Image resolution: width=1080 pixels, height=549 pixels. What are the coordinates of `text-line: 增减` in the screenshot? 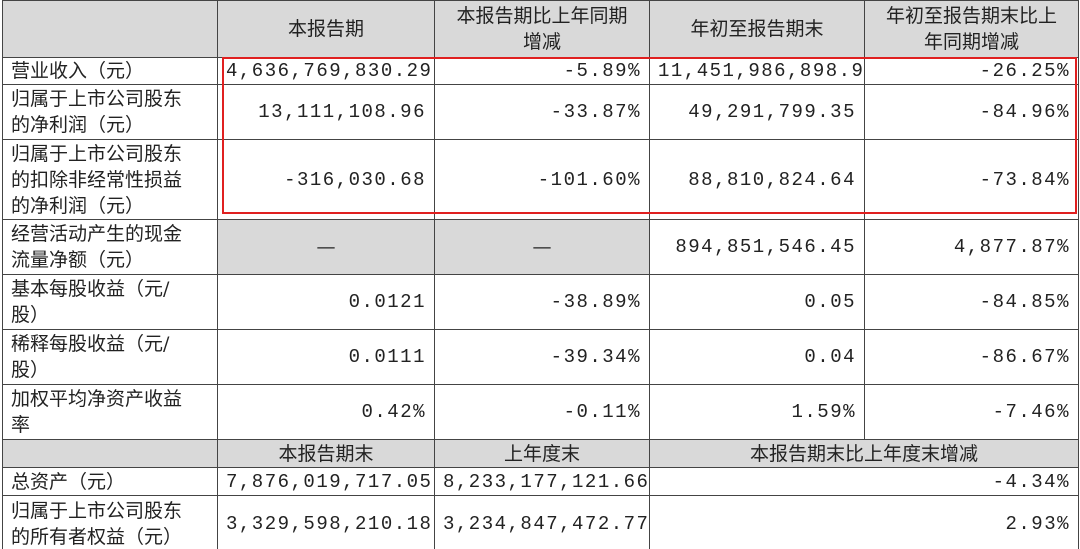 It's located at (541, 42).